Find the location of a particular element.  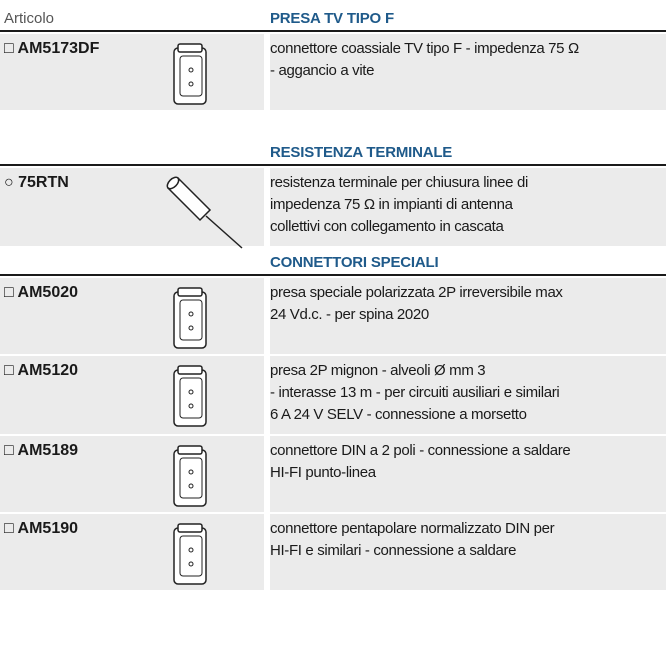

description-line: HI-FI e similari - connessione a saldare is located at coordinates (393, 550).